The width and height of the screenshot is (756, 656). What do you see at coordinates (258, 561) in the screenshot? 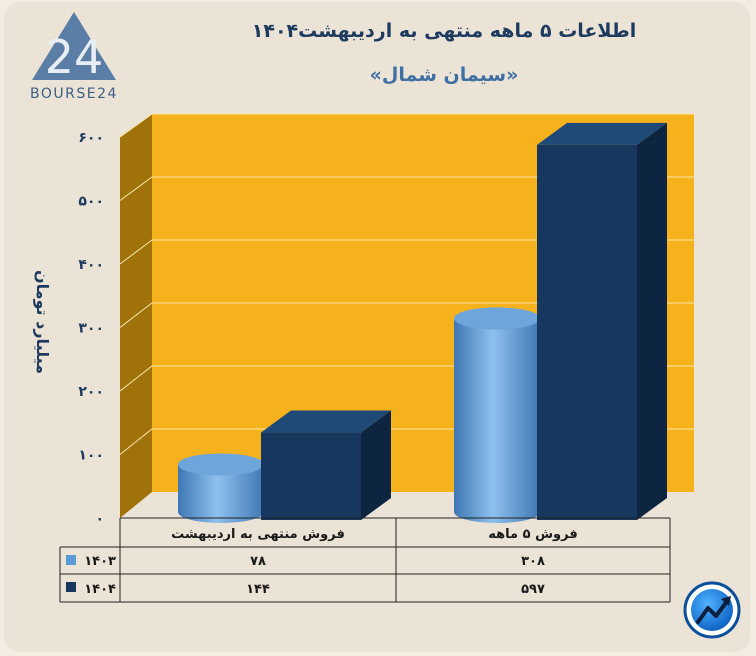
I see `data-label-1403-cat1: ۷۸` at bounding box center [258, 561].